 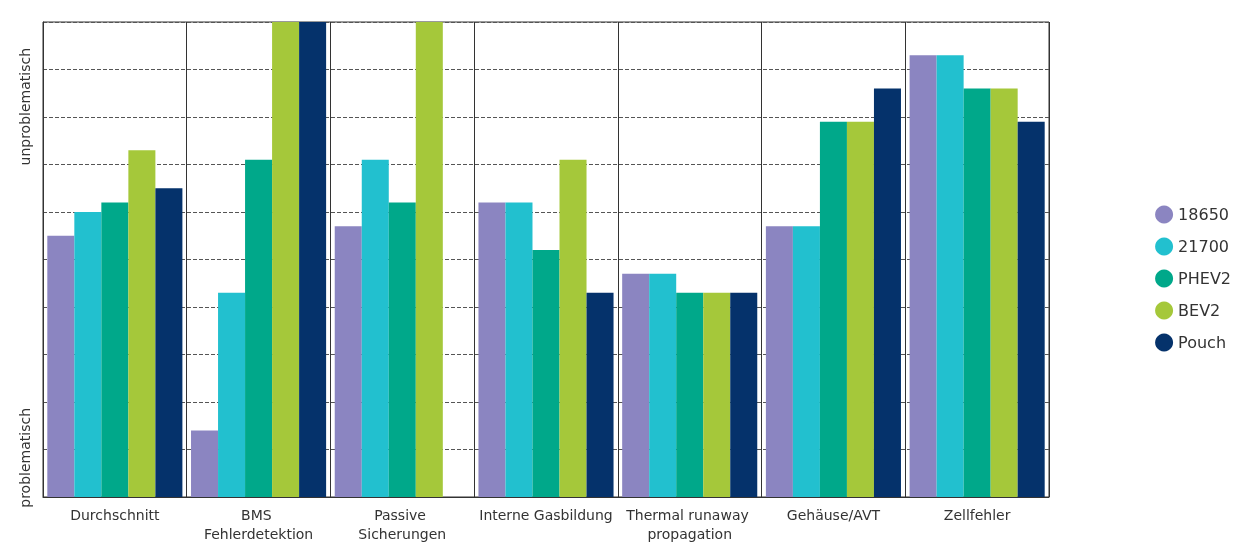 What do you see at coordinates (258, 524) in the screenshot?
I see `x-tick-label: BMS Fehlerdetektion` at bounding box center [258, 524].